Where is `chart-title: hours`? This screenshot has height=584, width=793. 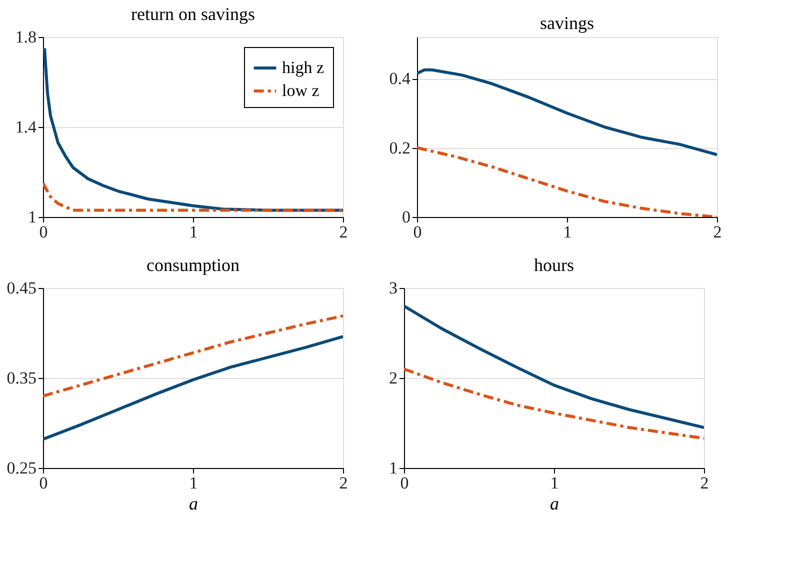
chart-title: hours is located at coordinates (554, 265).